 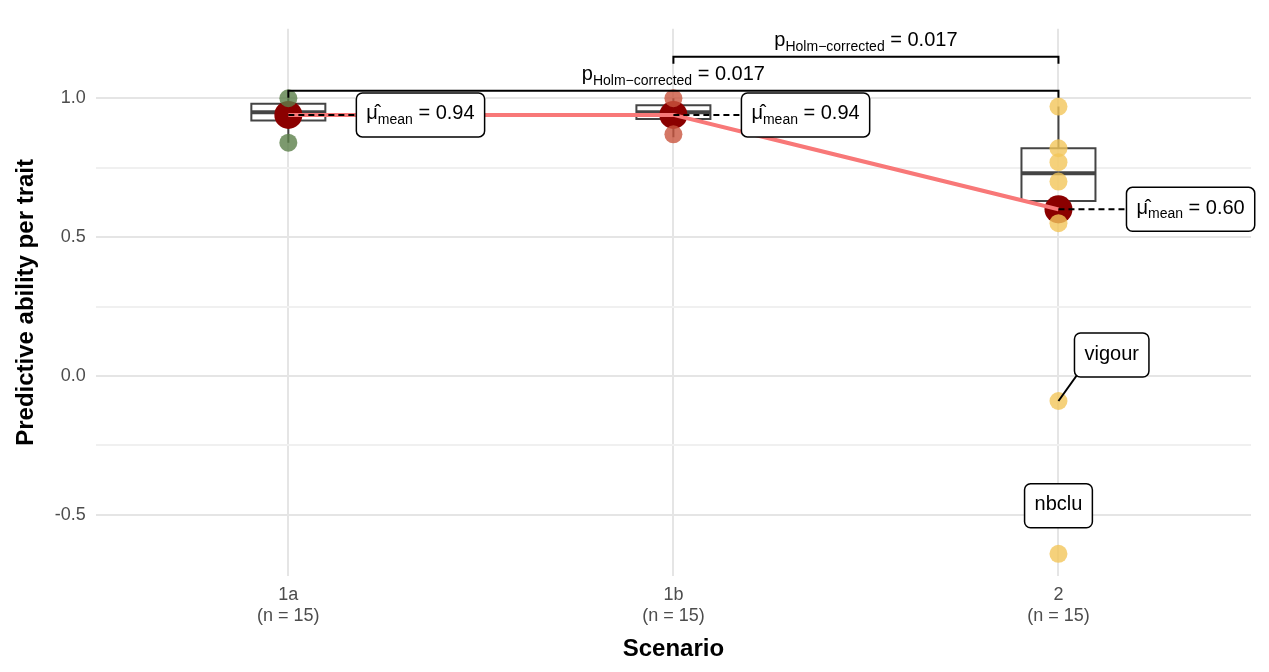 I want to click on annotation: nbclu, so click(x=1058, y=503).